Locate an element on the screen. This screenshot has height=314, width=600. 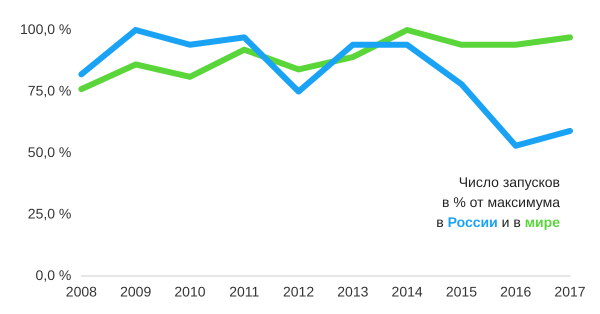
annotation: в % от максимума is located at coordinates (500, 202).